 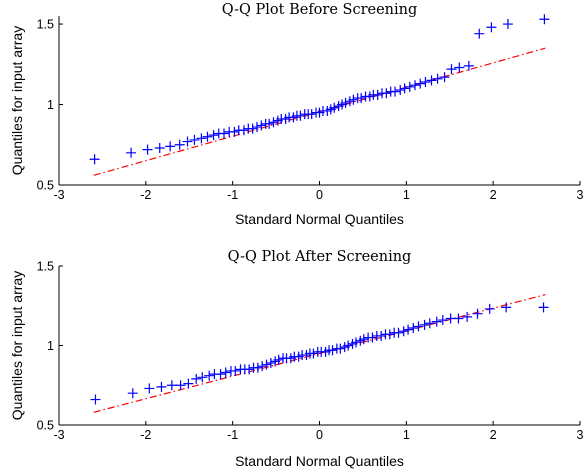 What do you see at coordinates (580, 435) in the screenshot?
I see `x-tick-label: 3` at bounding box center [580, 435].